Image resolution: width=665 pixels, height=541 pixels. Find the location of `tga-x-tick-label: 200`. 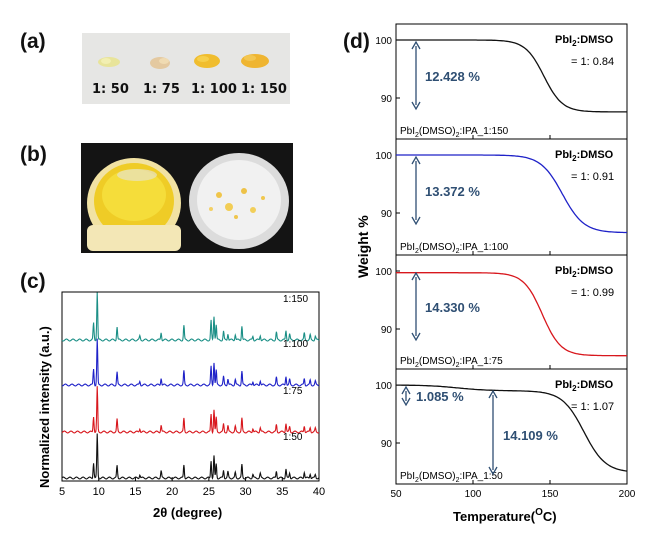

tga-x-tick-label: 200 is located at coordinates (627, 494).